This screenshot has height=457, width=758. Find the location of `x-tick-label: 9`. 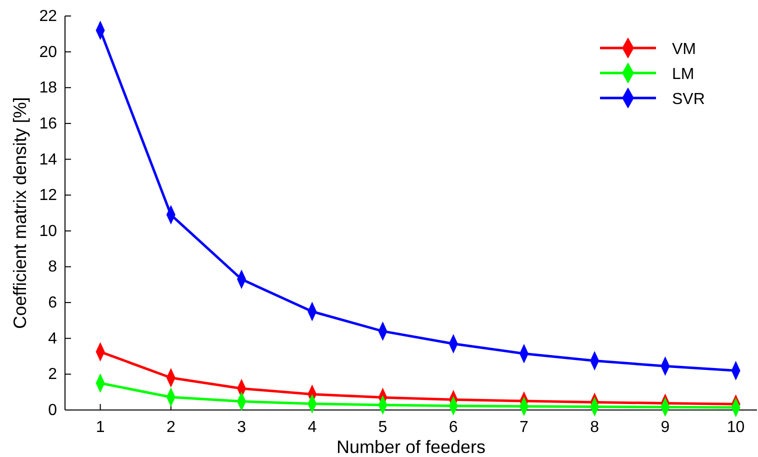

x-tick-label: 9 is located at coordinates (665, 427).